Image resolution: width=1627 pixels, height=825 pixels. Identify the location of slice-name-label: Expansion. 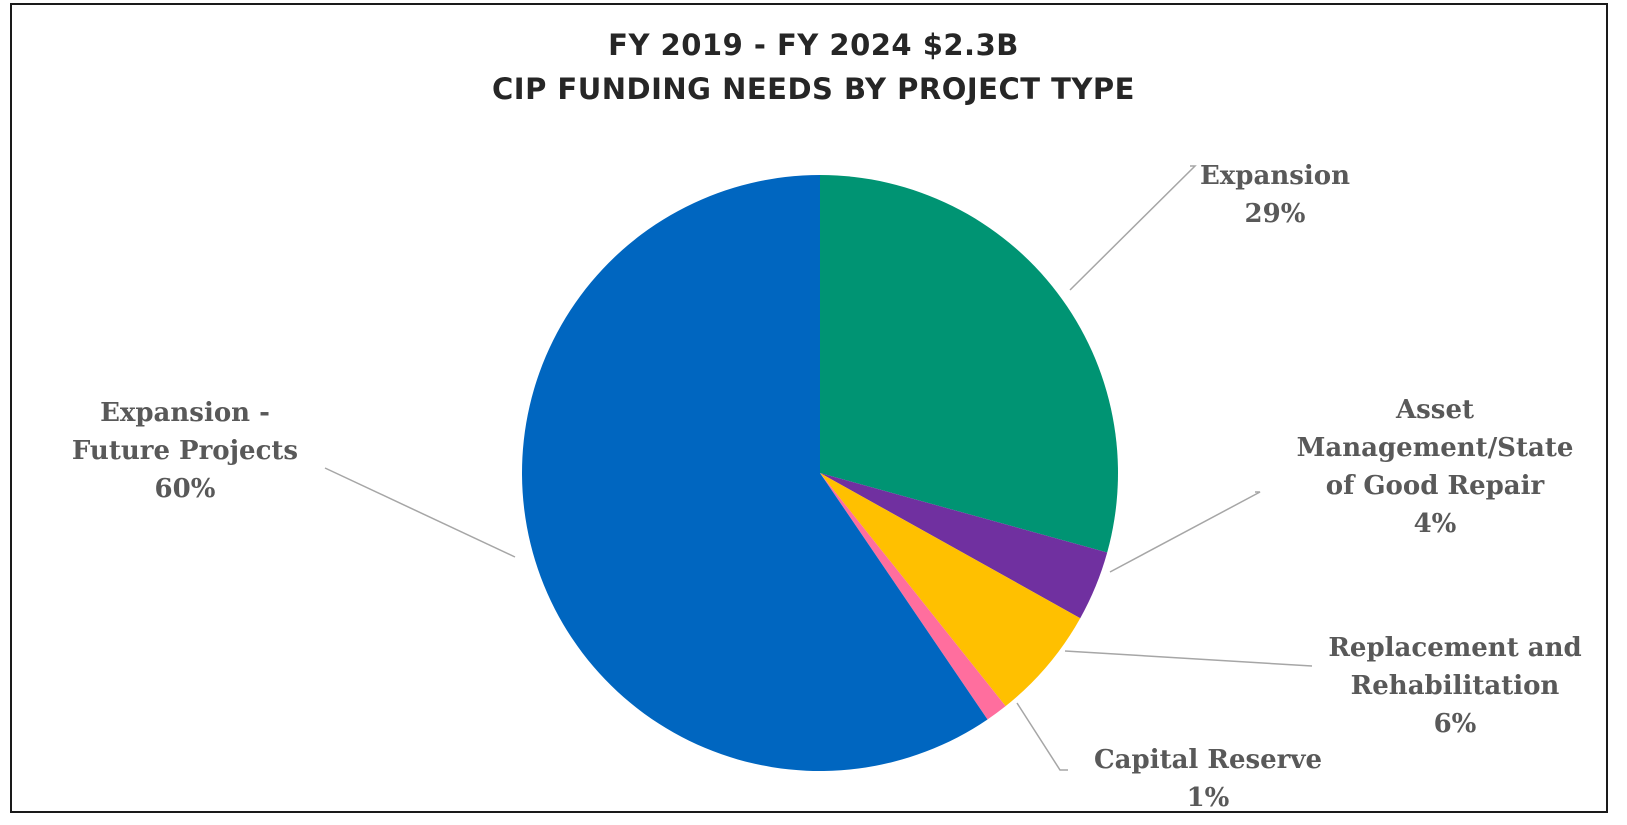
(1275, 176).